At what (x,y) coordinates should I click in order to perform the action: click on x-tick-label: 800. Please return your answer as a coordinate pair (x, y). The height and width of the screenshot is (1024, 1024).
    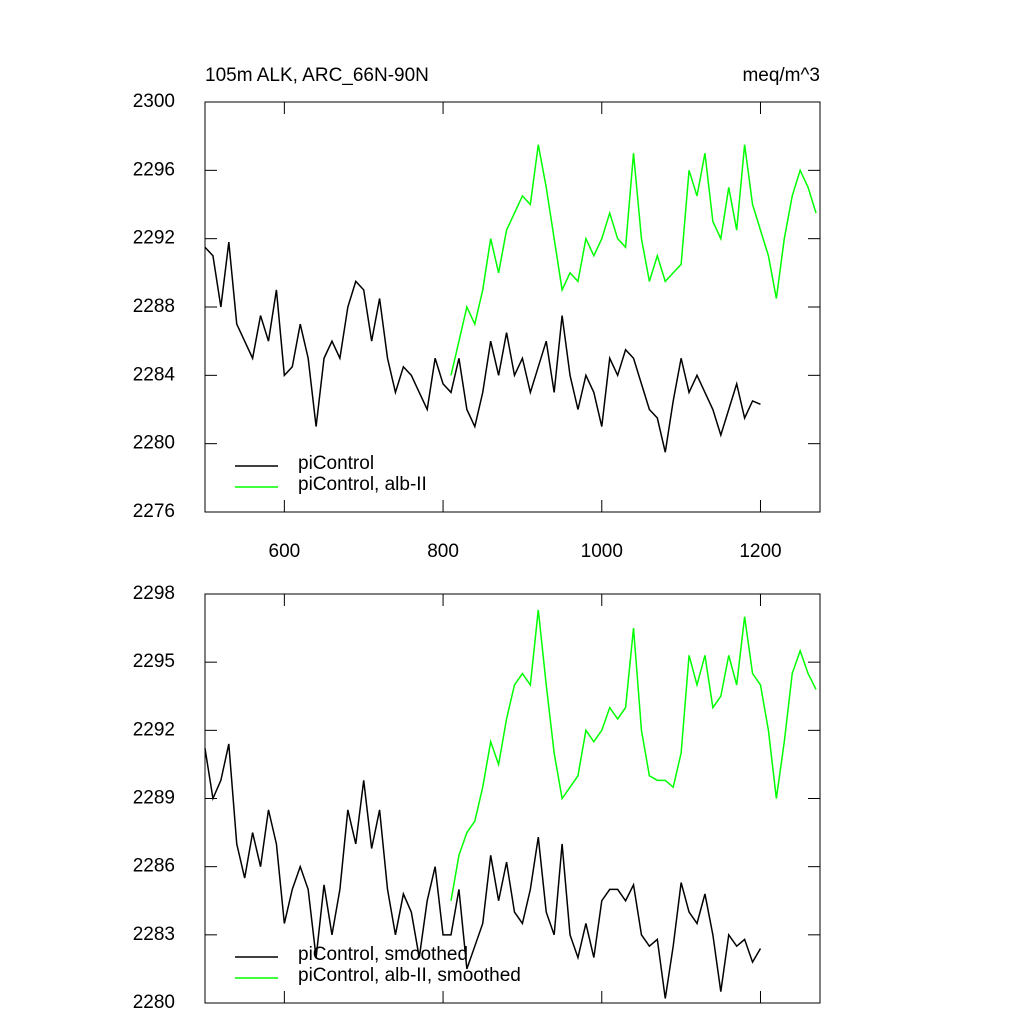
    Looking at the image, I should click on (443, 551).